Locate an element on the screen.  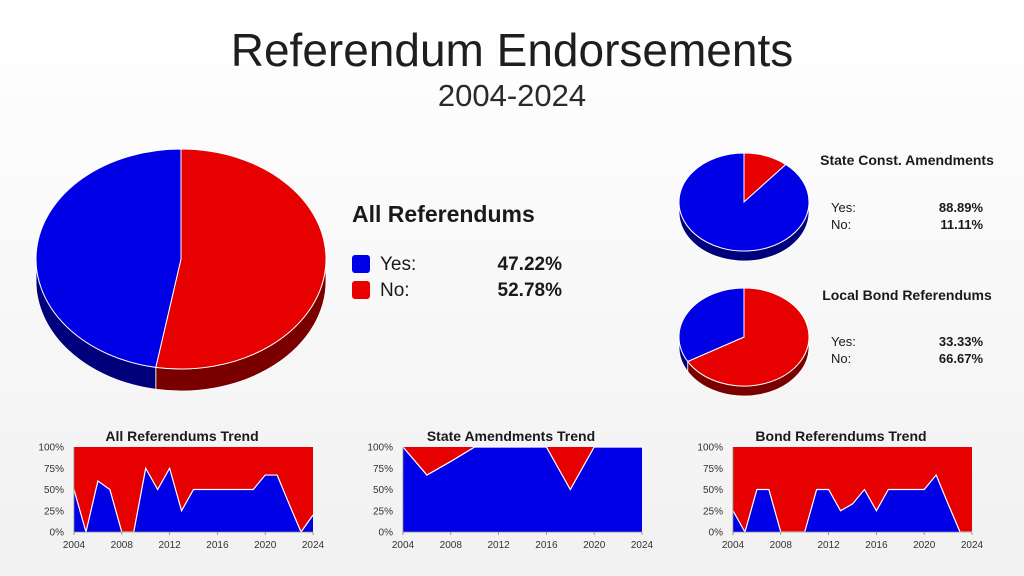
bond-yes-value: 33.33% is located at coordinates (960, 341).